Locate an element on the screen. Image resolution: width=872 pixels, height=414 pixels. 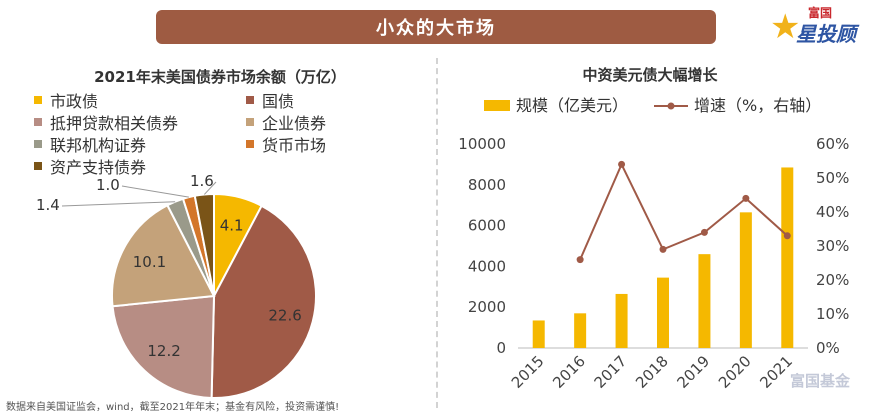
y-right-tick-label: 50% is located at coordinates (832, 178).